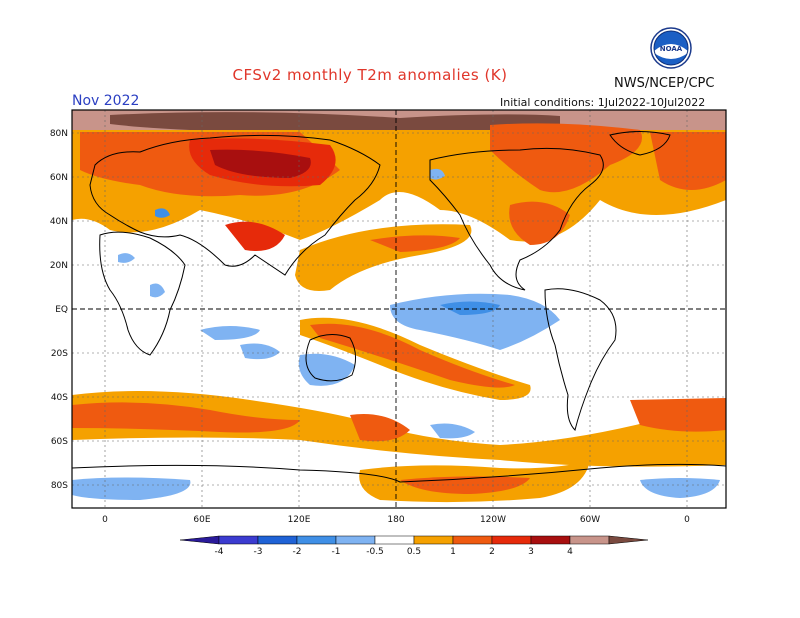 The image size is (800, 618). I want to click on north-pacific-core, so click(415, 243).